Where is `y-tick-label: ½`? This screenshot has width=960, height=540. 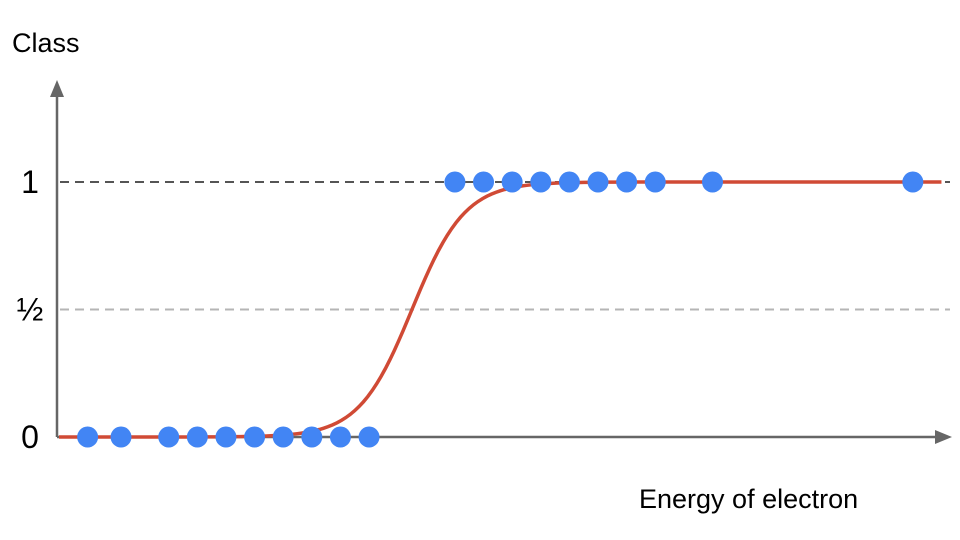
y-tick-label: ½ is located at coordinates (30, 310).